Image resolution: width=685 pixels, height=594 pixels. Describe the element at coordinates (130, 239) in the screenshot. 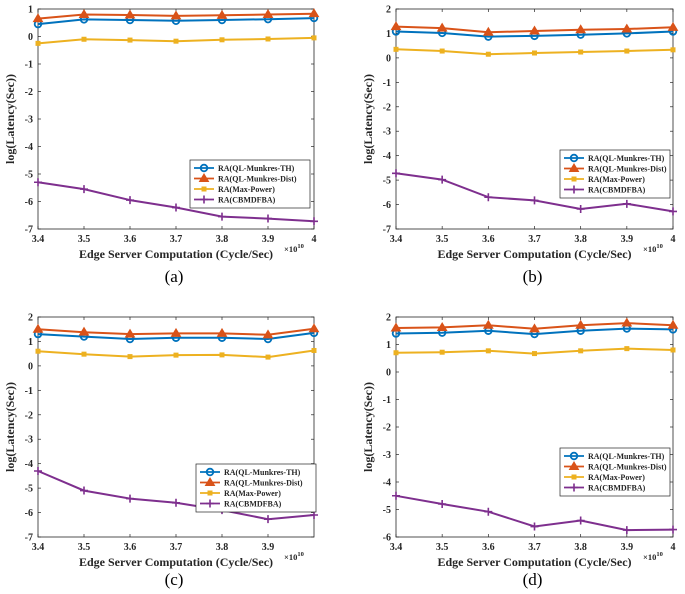

I see `x-tick-label: 3.6` at that location.